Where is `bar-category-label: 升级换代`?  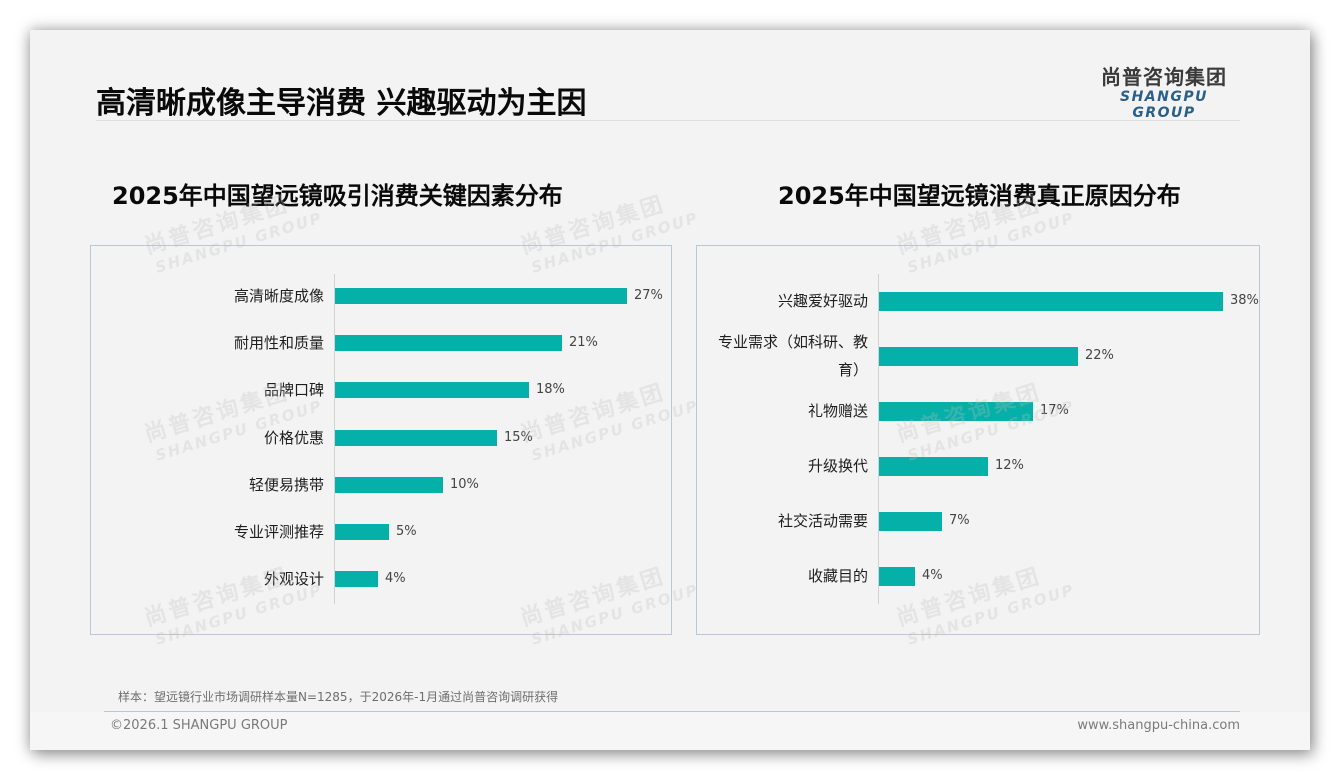
bar-category-label: 升级换代 is located at coordinates (837, 466).